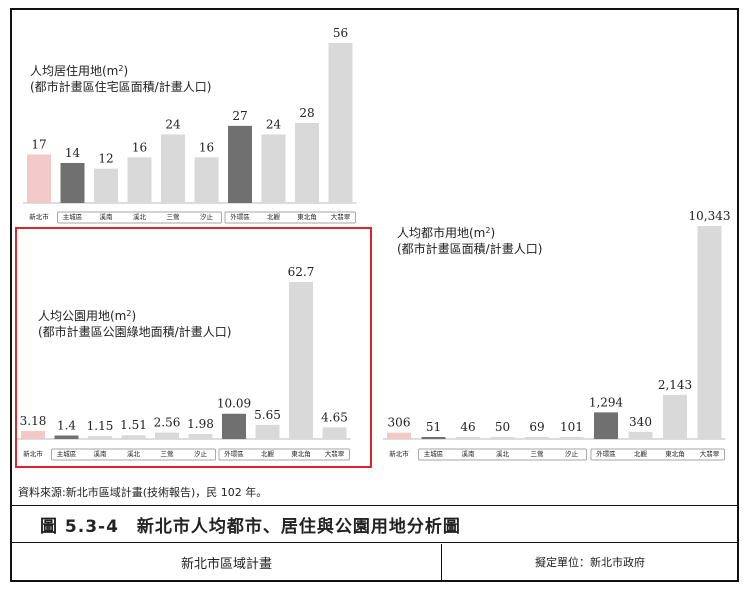  Describe the element at coordinates (143, 492) in the screenshot. I see `source-note: 資料來源:新北市區域計畫(技術報告)，民 102 年。` at that location.